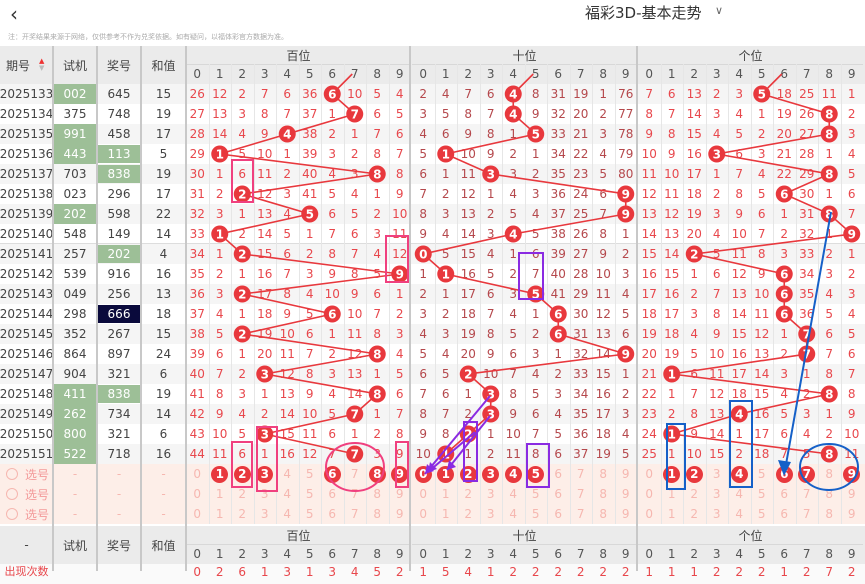 The image size is (865, 584). What do you see at coordinates (536, 474) in the screenshot?
I see `selected-digit-ball: 5` at bounding box center [536, 474].